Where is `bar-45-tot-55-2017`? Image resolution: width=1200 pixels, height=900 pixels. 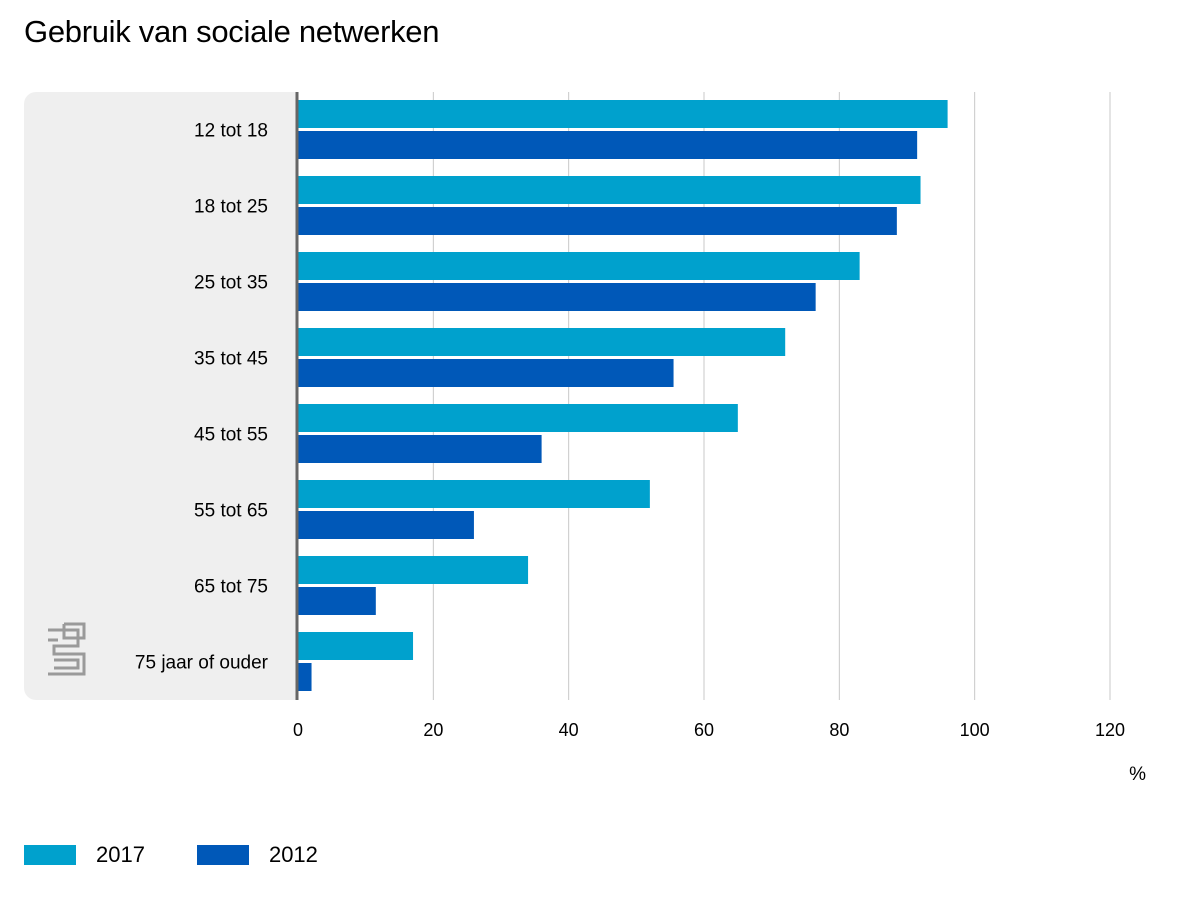
bar-45-tot-55-2017 is located at coordinates (518, 418).